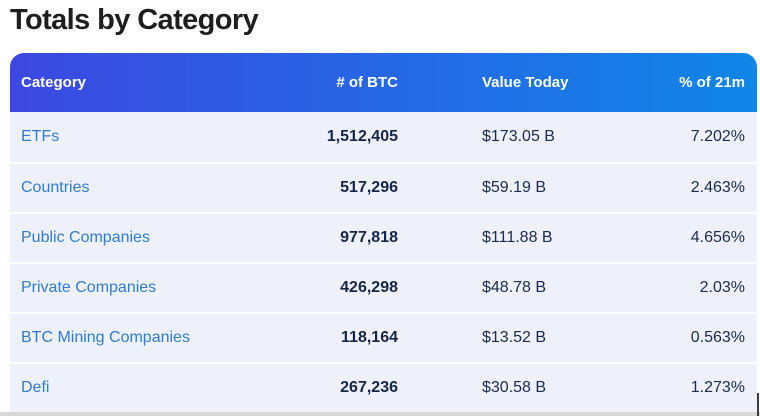 This screenshot has height=416, width=760. I want to click on table-header-row: Category # of BTC Value Today % of 21m, so click(383, 82).